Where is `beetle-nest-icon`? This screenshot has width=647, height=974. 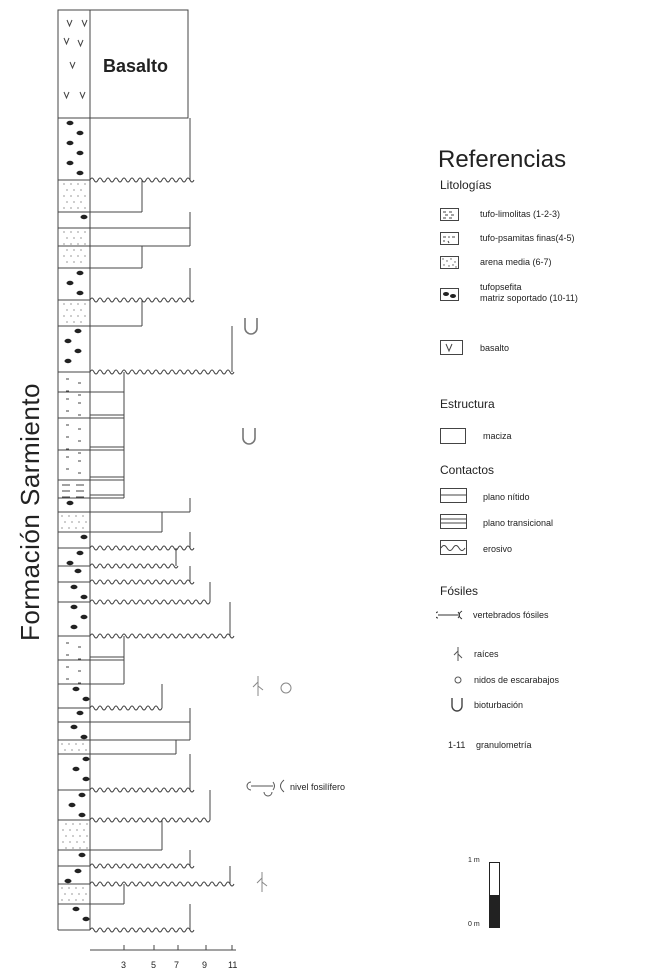
beetle-nest-icon is located at coordinates (286, 688).